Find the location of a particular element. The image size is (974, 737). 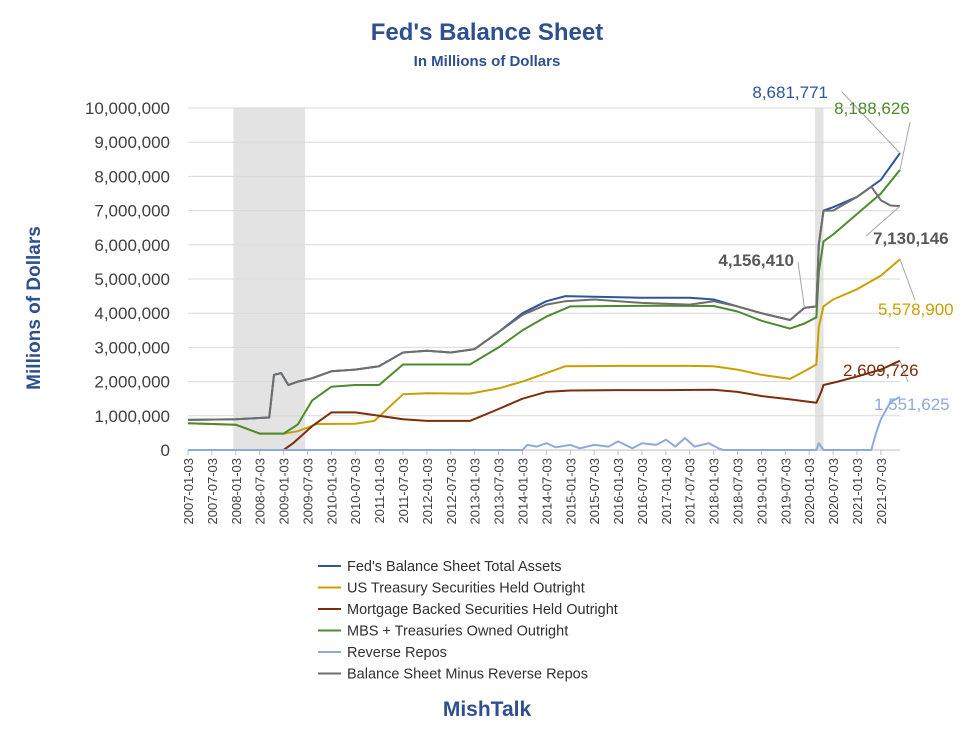

brand-footer: MishTalk is located at coordinates (487, 709).